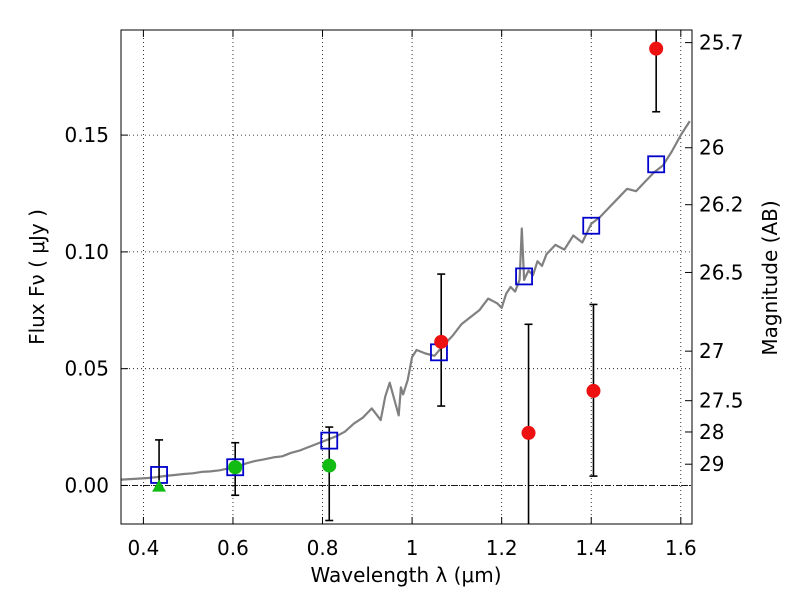 Image resolution: width=800 pixels, height=600 pixels. What do you see at coordinates (681, 548) in the screenshot?
I see `x-tick-label: 1.6` at bounding box center [681, 548].